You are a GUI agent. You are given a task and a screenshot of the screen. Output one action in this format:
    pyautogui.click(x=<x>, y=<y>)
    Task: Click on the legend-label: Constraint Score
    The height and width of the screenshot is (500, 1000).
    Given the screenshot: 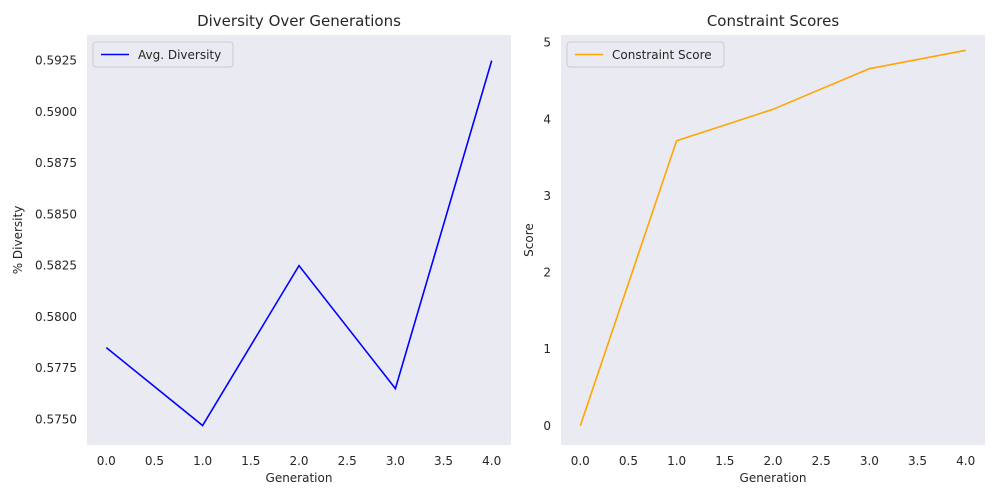 What is the action you would take?
    pyautogui.click(x=662, y=55)
    